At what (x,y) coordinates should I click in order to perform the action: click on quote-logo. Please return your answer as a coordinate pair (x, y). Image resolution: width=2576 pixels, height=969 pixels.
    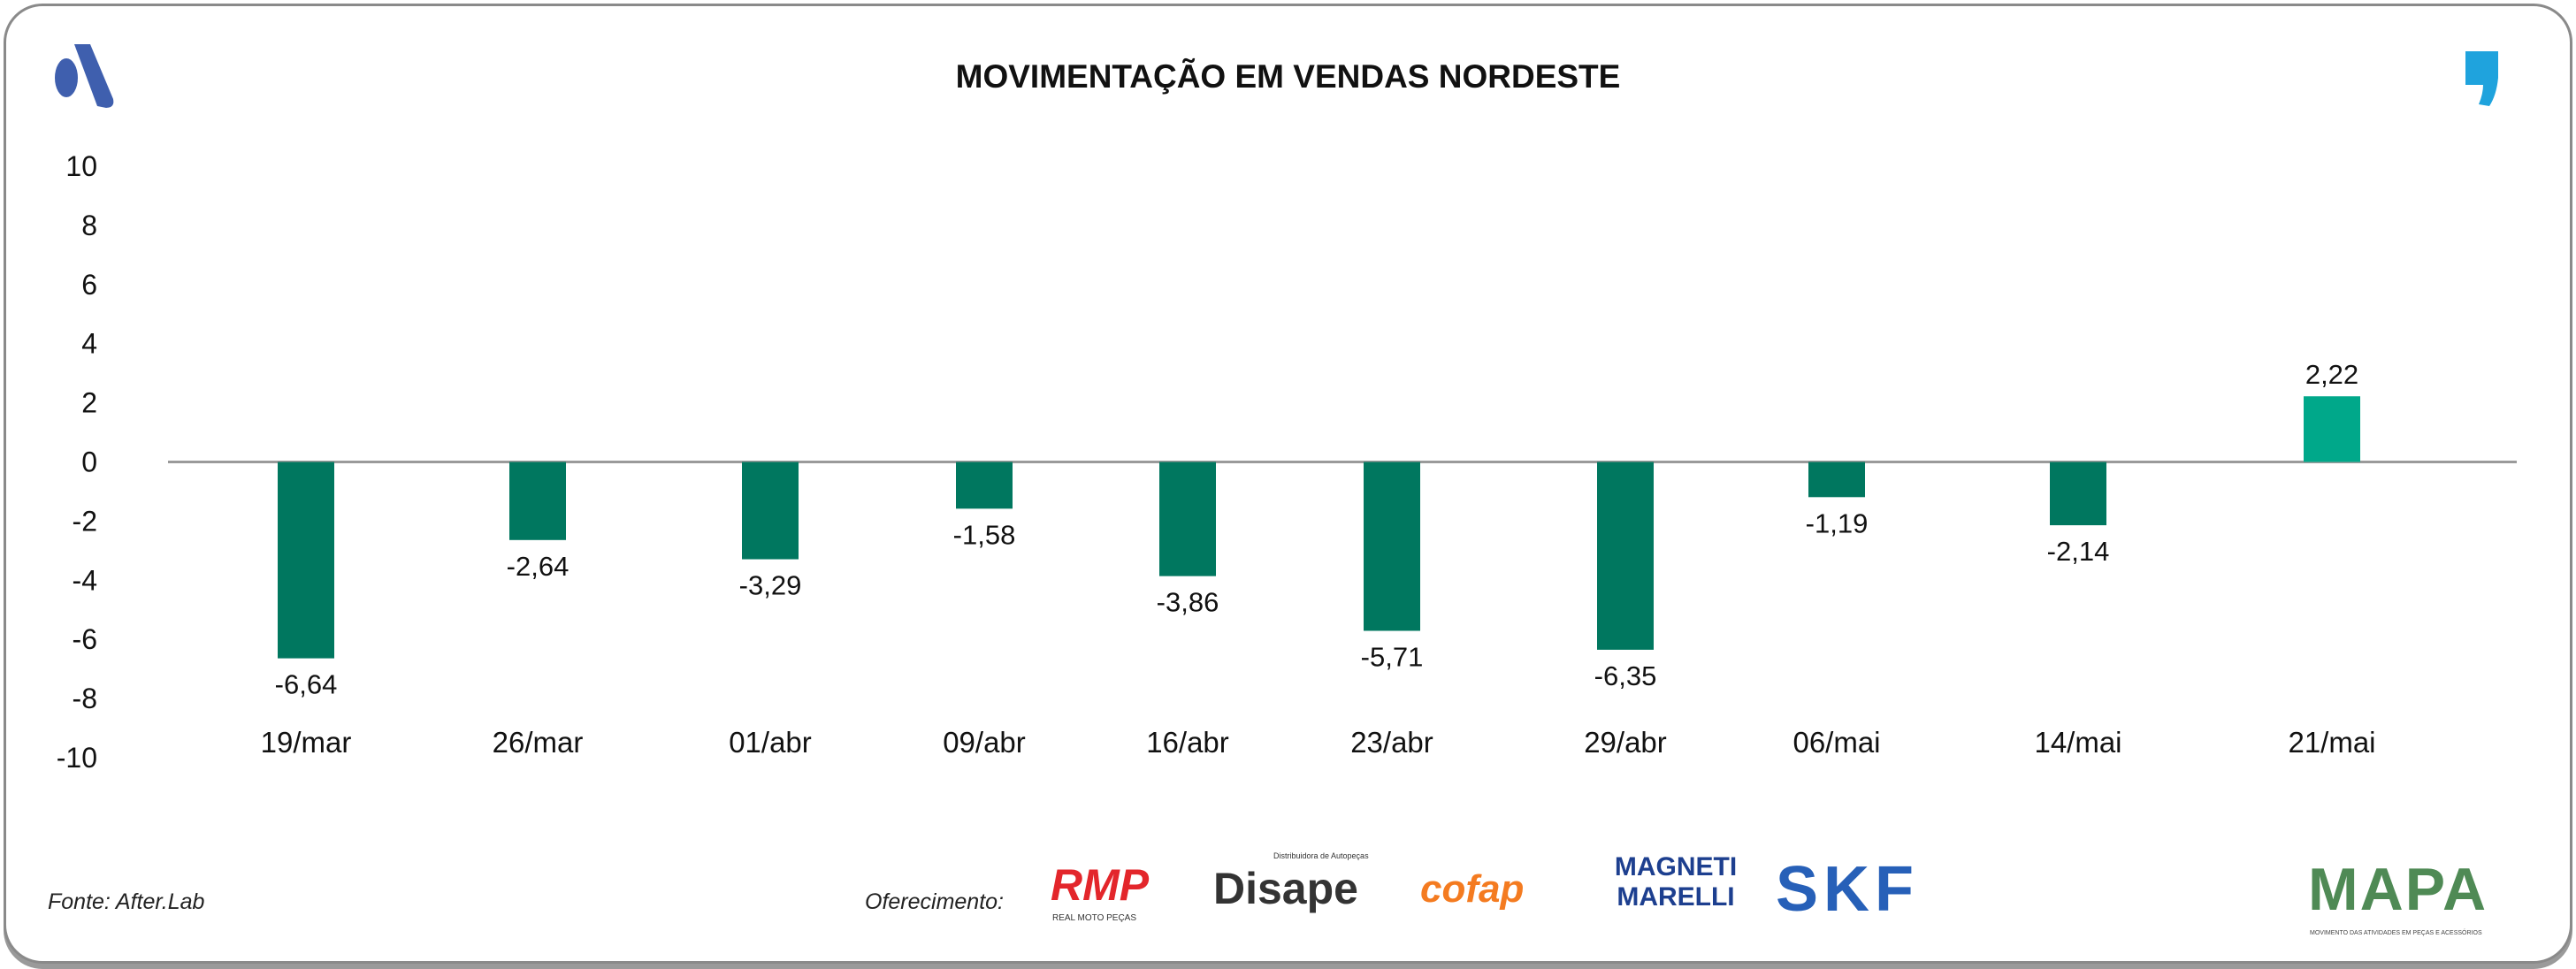
    Looking at the image, I should click on (2481, 78).